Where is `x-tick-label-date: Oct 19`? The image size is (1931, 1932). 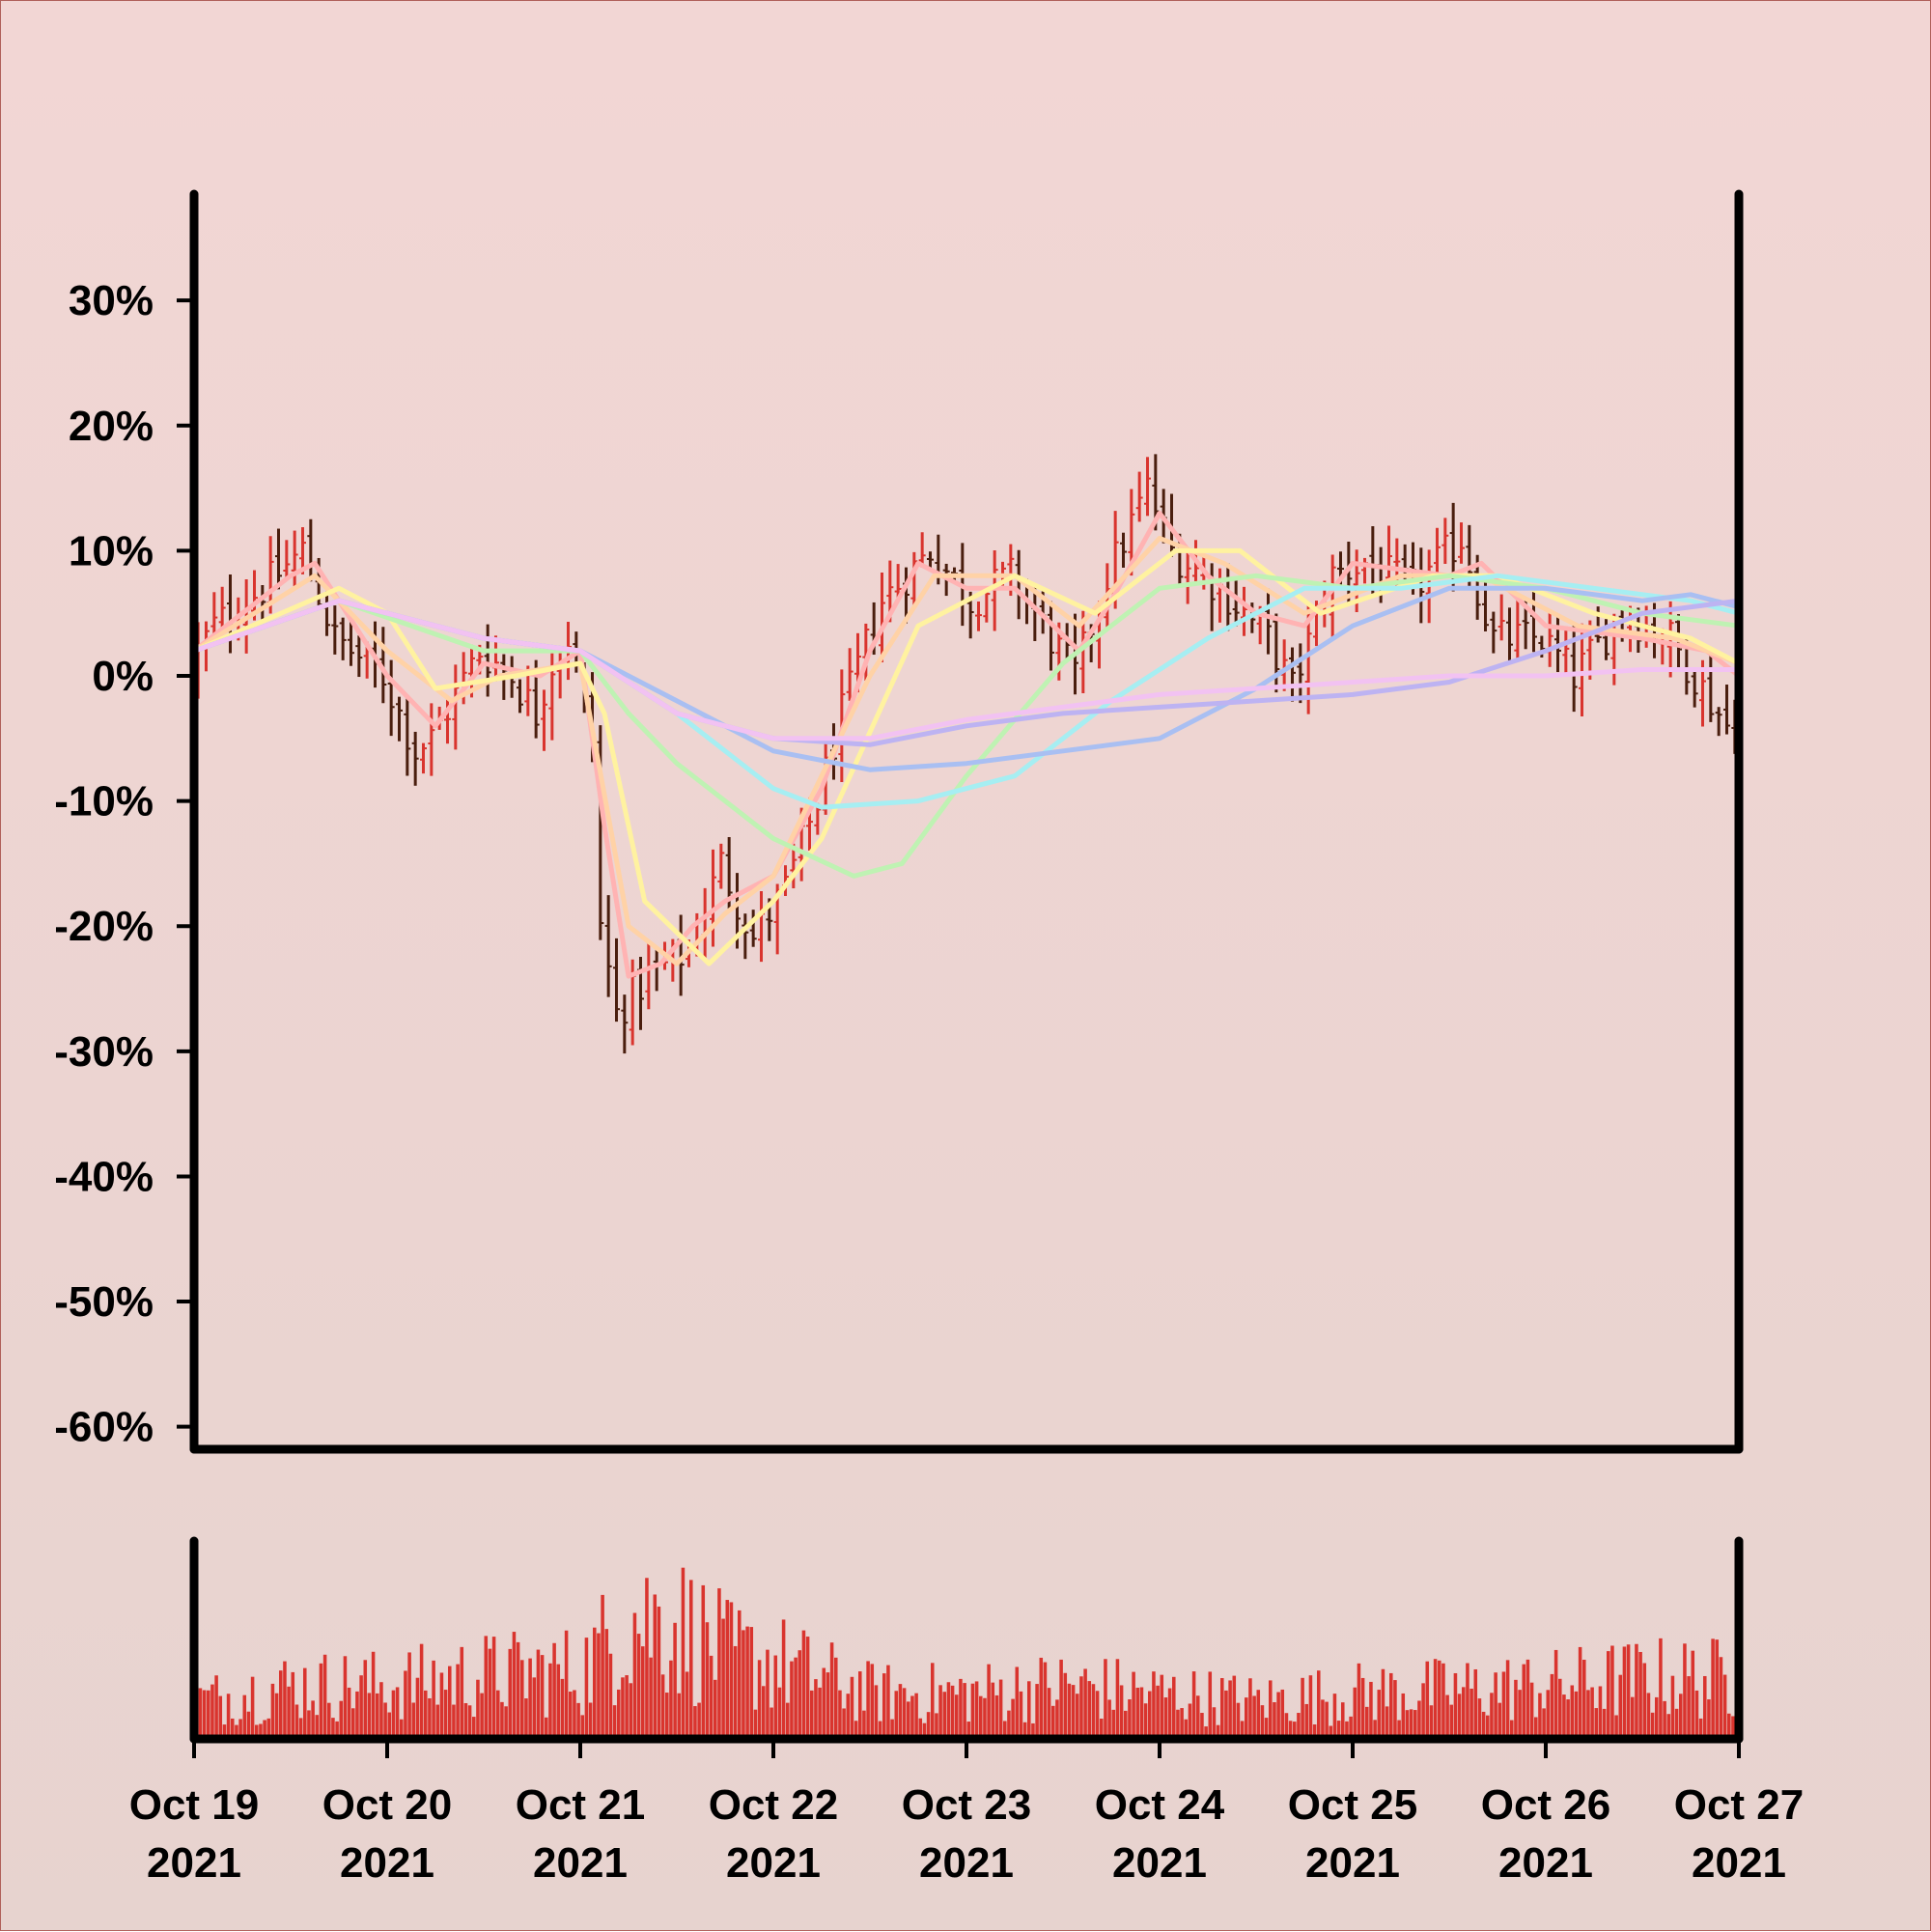
x-tick-label-date: Oct 19 is located at coordinates (194, 1805).